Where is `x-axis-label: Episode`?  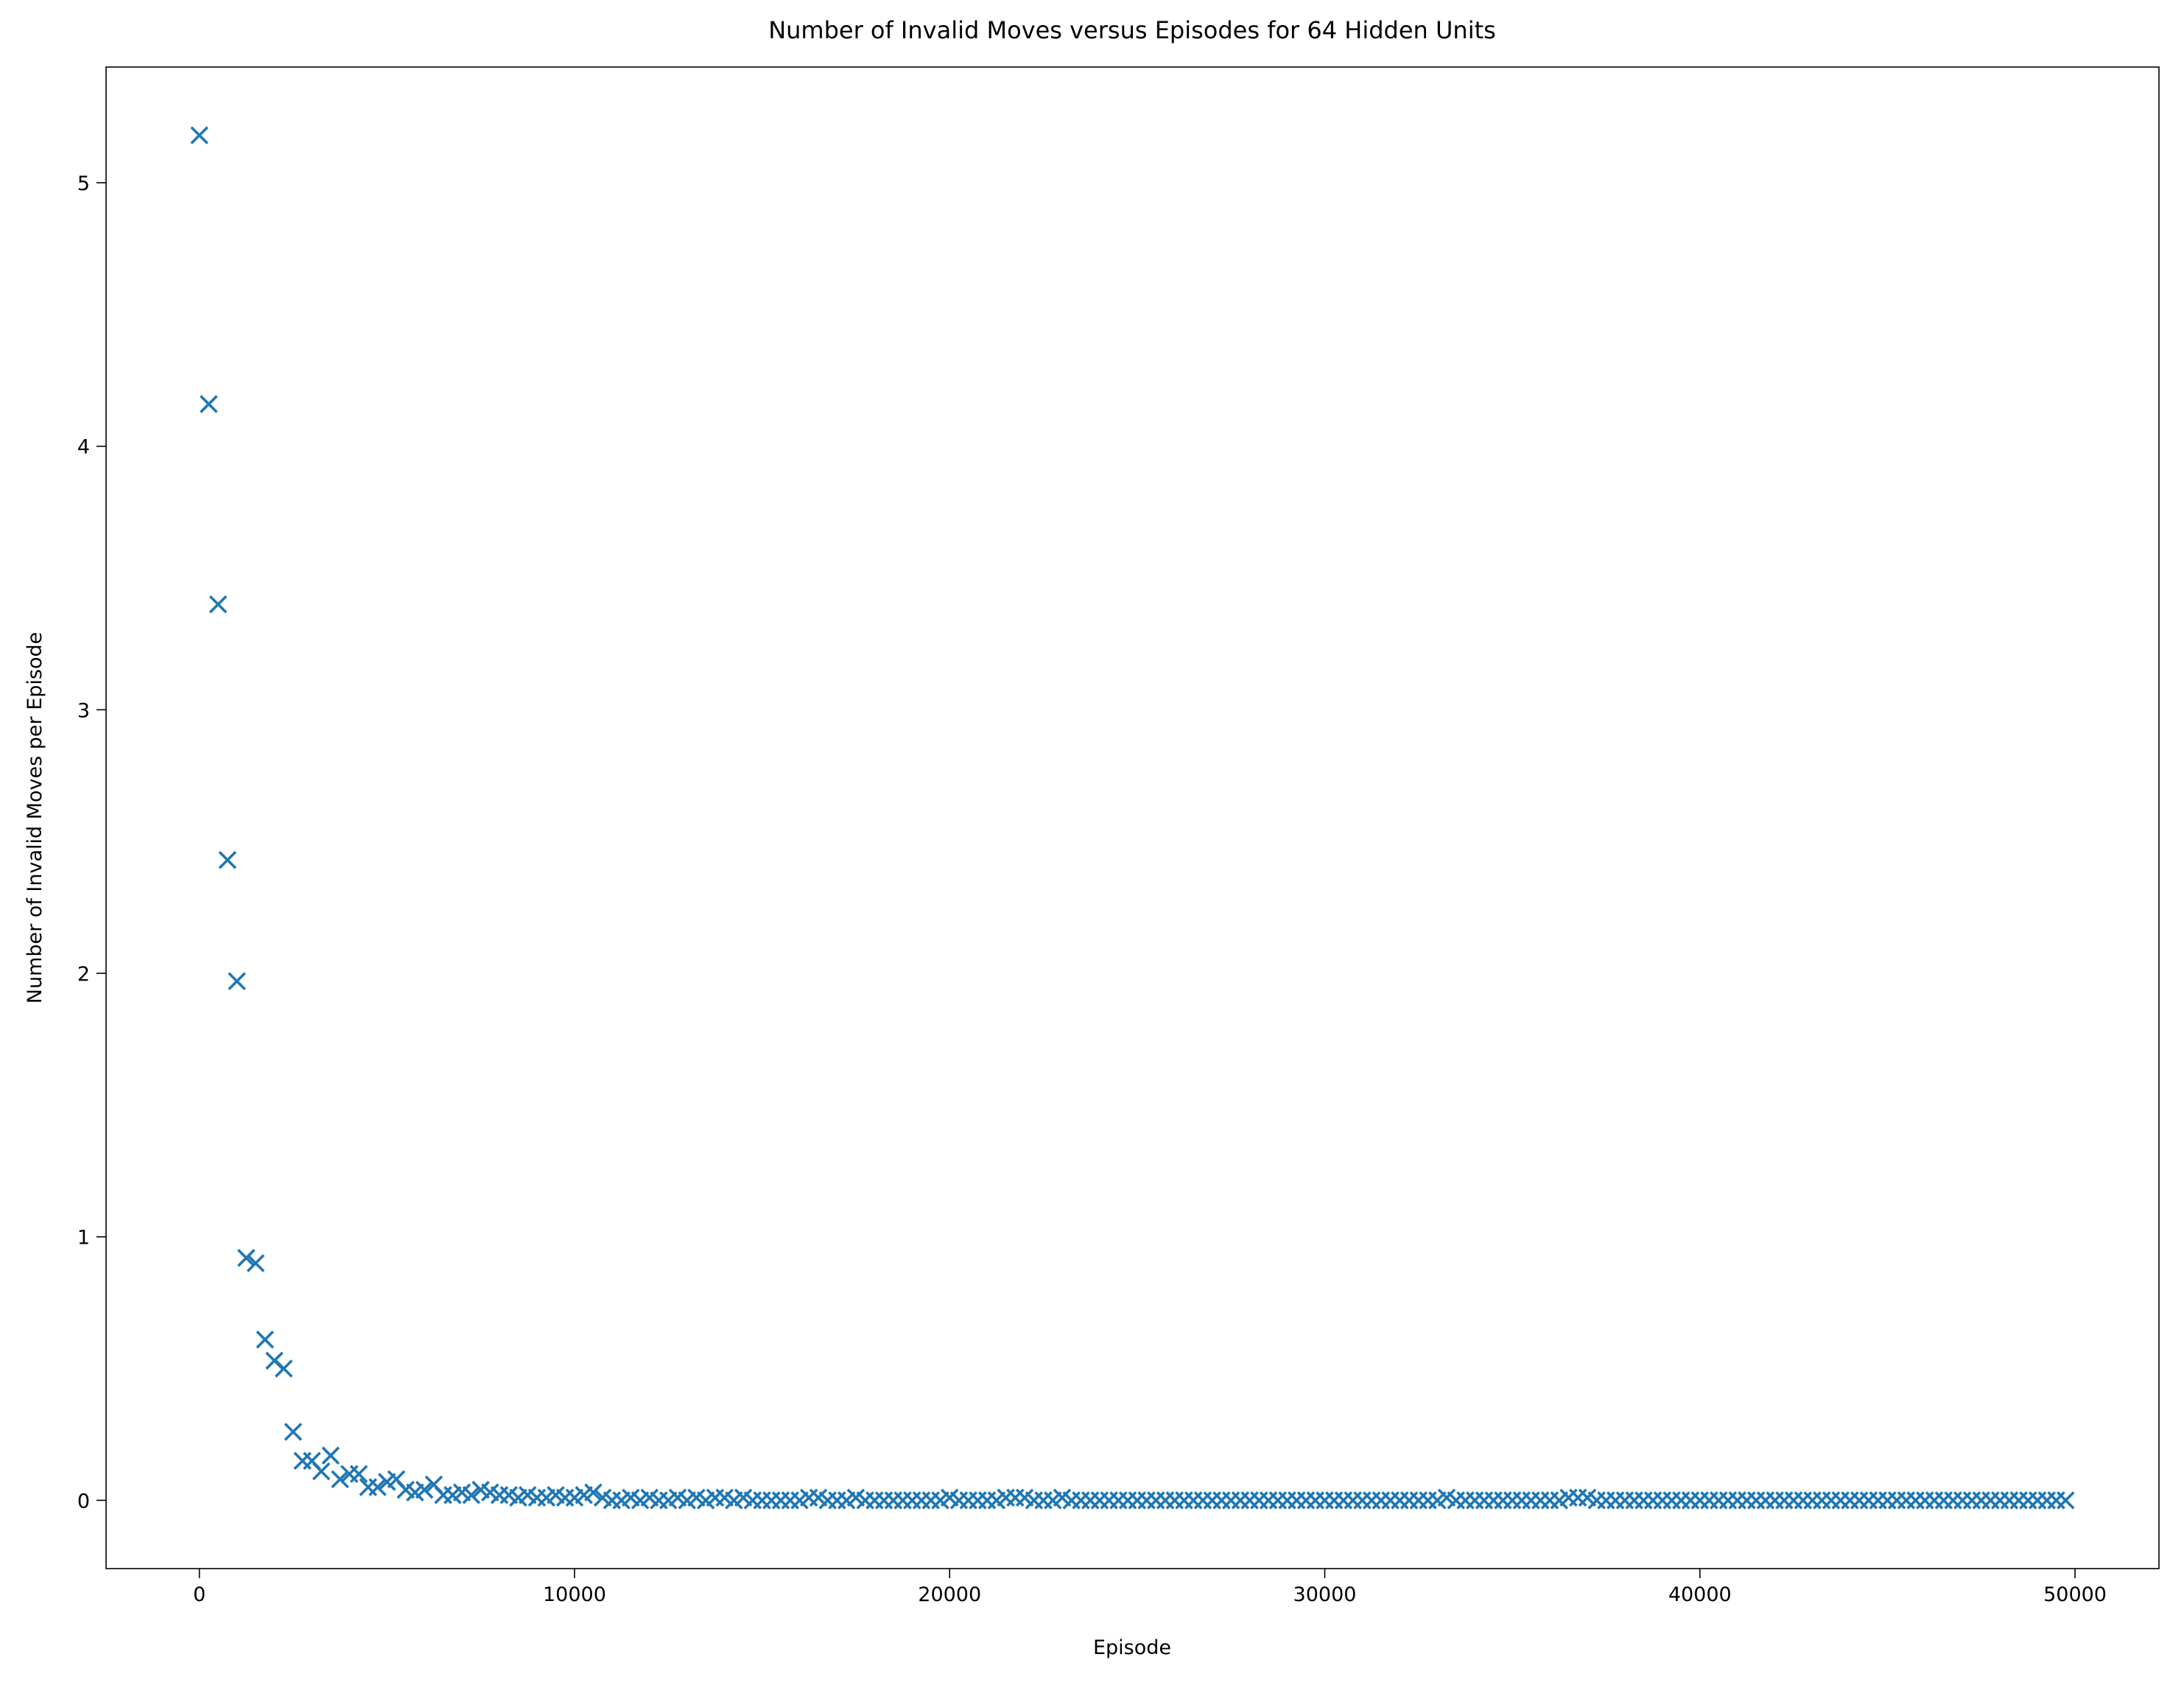 x-axis-label: Episode is located at coordinates (1132, 1647).